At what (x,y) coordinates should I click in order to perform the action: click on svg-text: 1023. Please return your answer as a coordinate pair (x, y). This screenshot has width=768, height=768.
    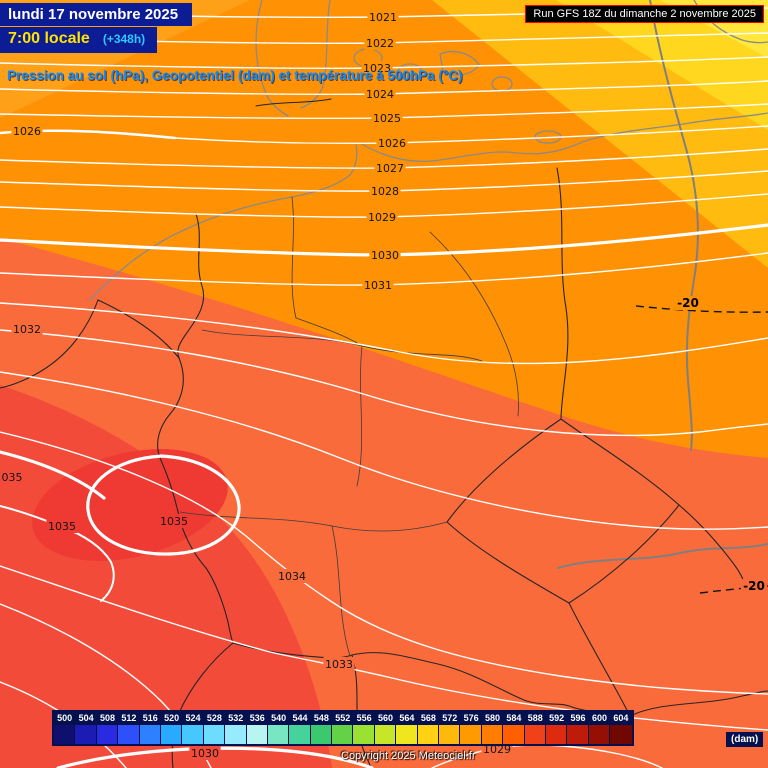
    Looking at the image, I should click on (377, 68).